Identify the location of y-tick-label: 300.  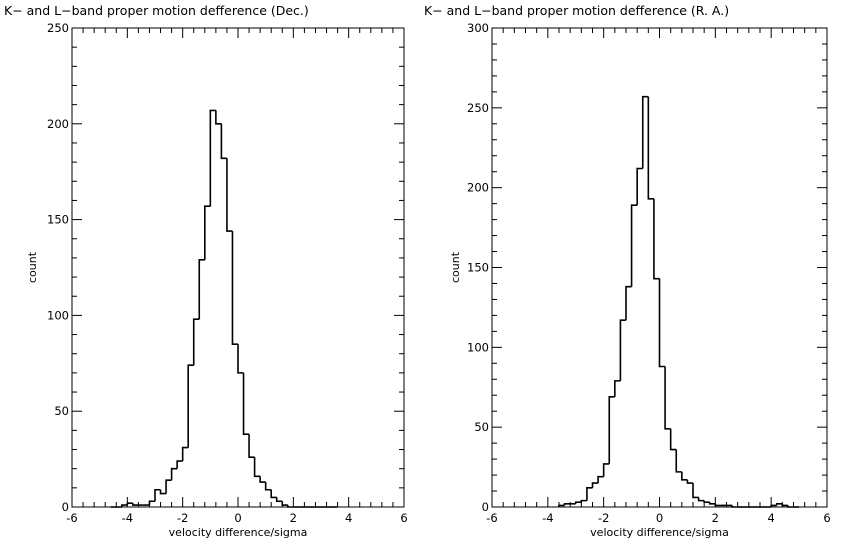
(478, 28).